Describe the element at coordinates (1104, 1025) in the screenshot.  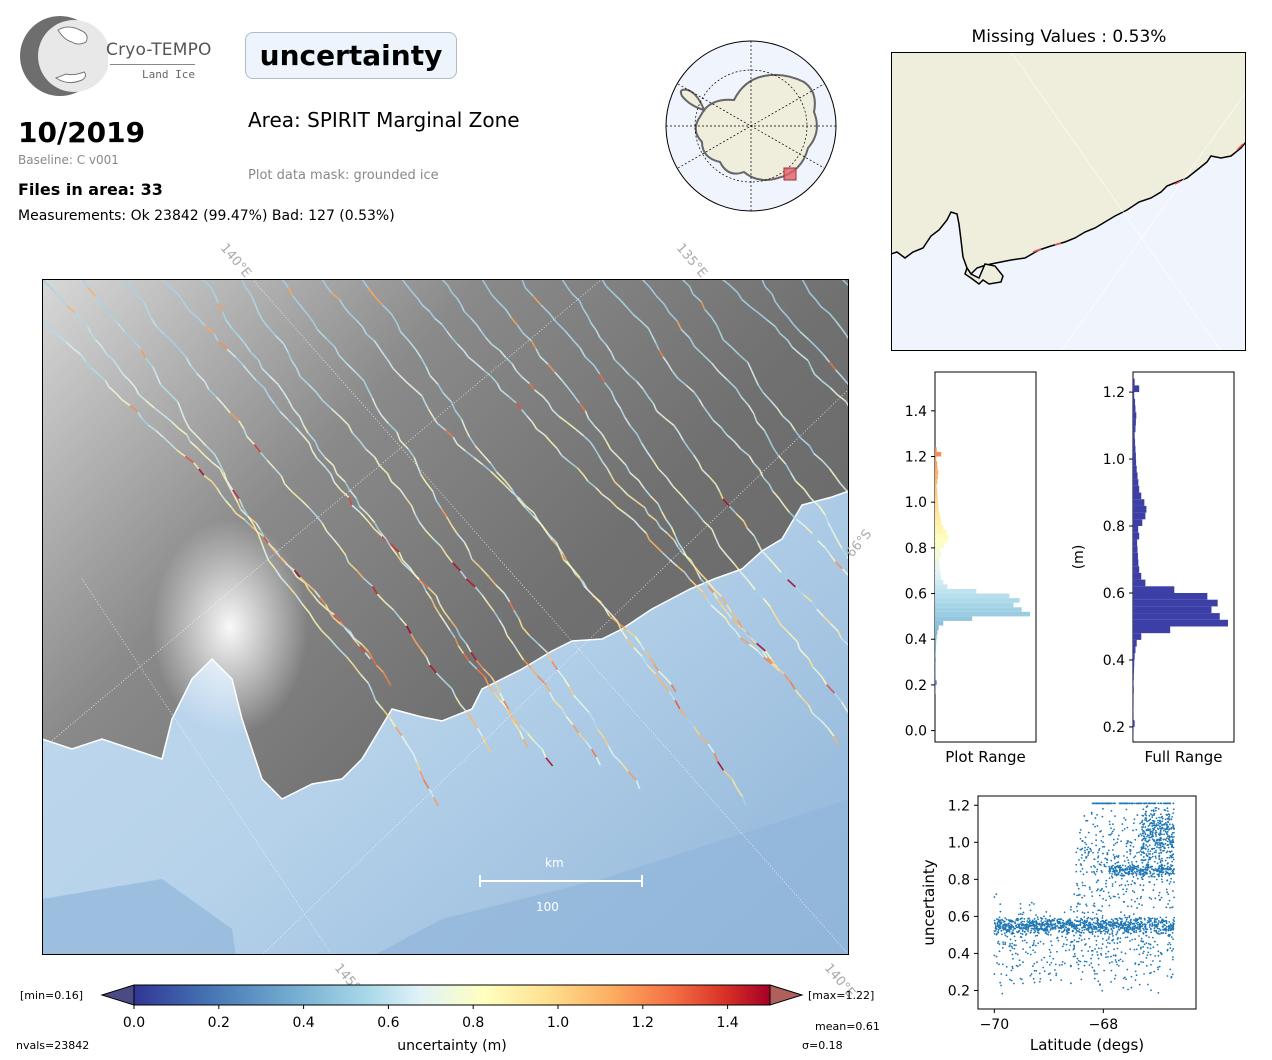
I see `scatter-xtick: −68` at that location.